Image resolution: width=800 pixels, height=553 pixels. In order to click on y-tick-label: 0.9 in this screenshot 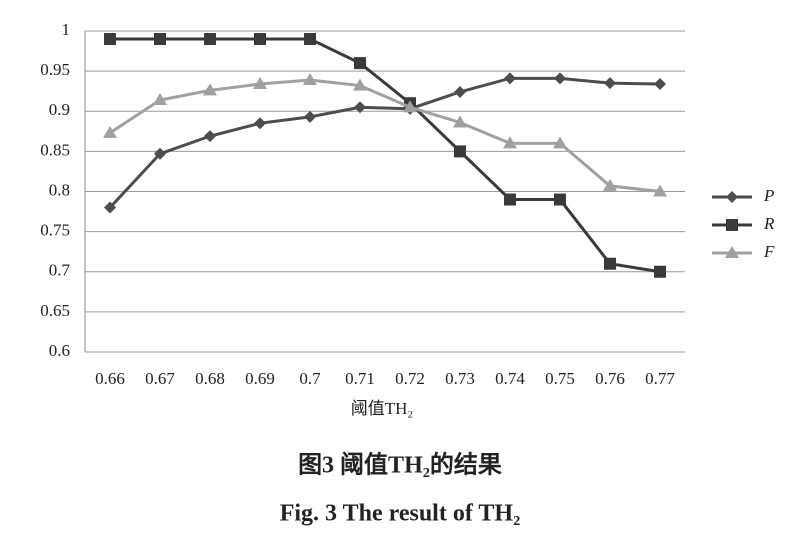, I will do `click(59, 109)`.